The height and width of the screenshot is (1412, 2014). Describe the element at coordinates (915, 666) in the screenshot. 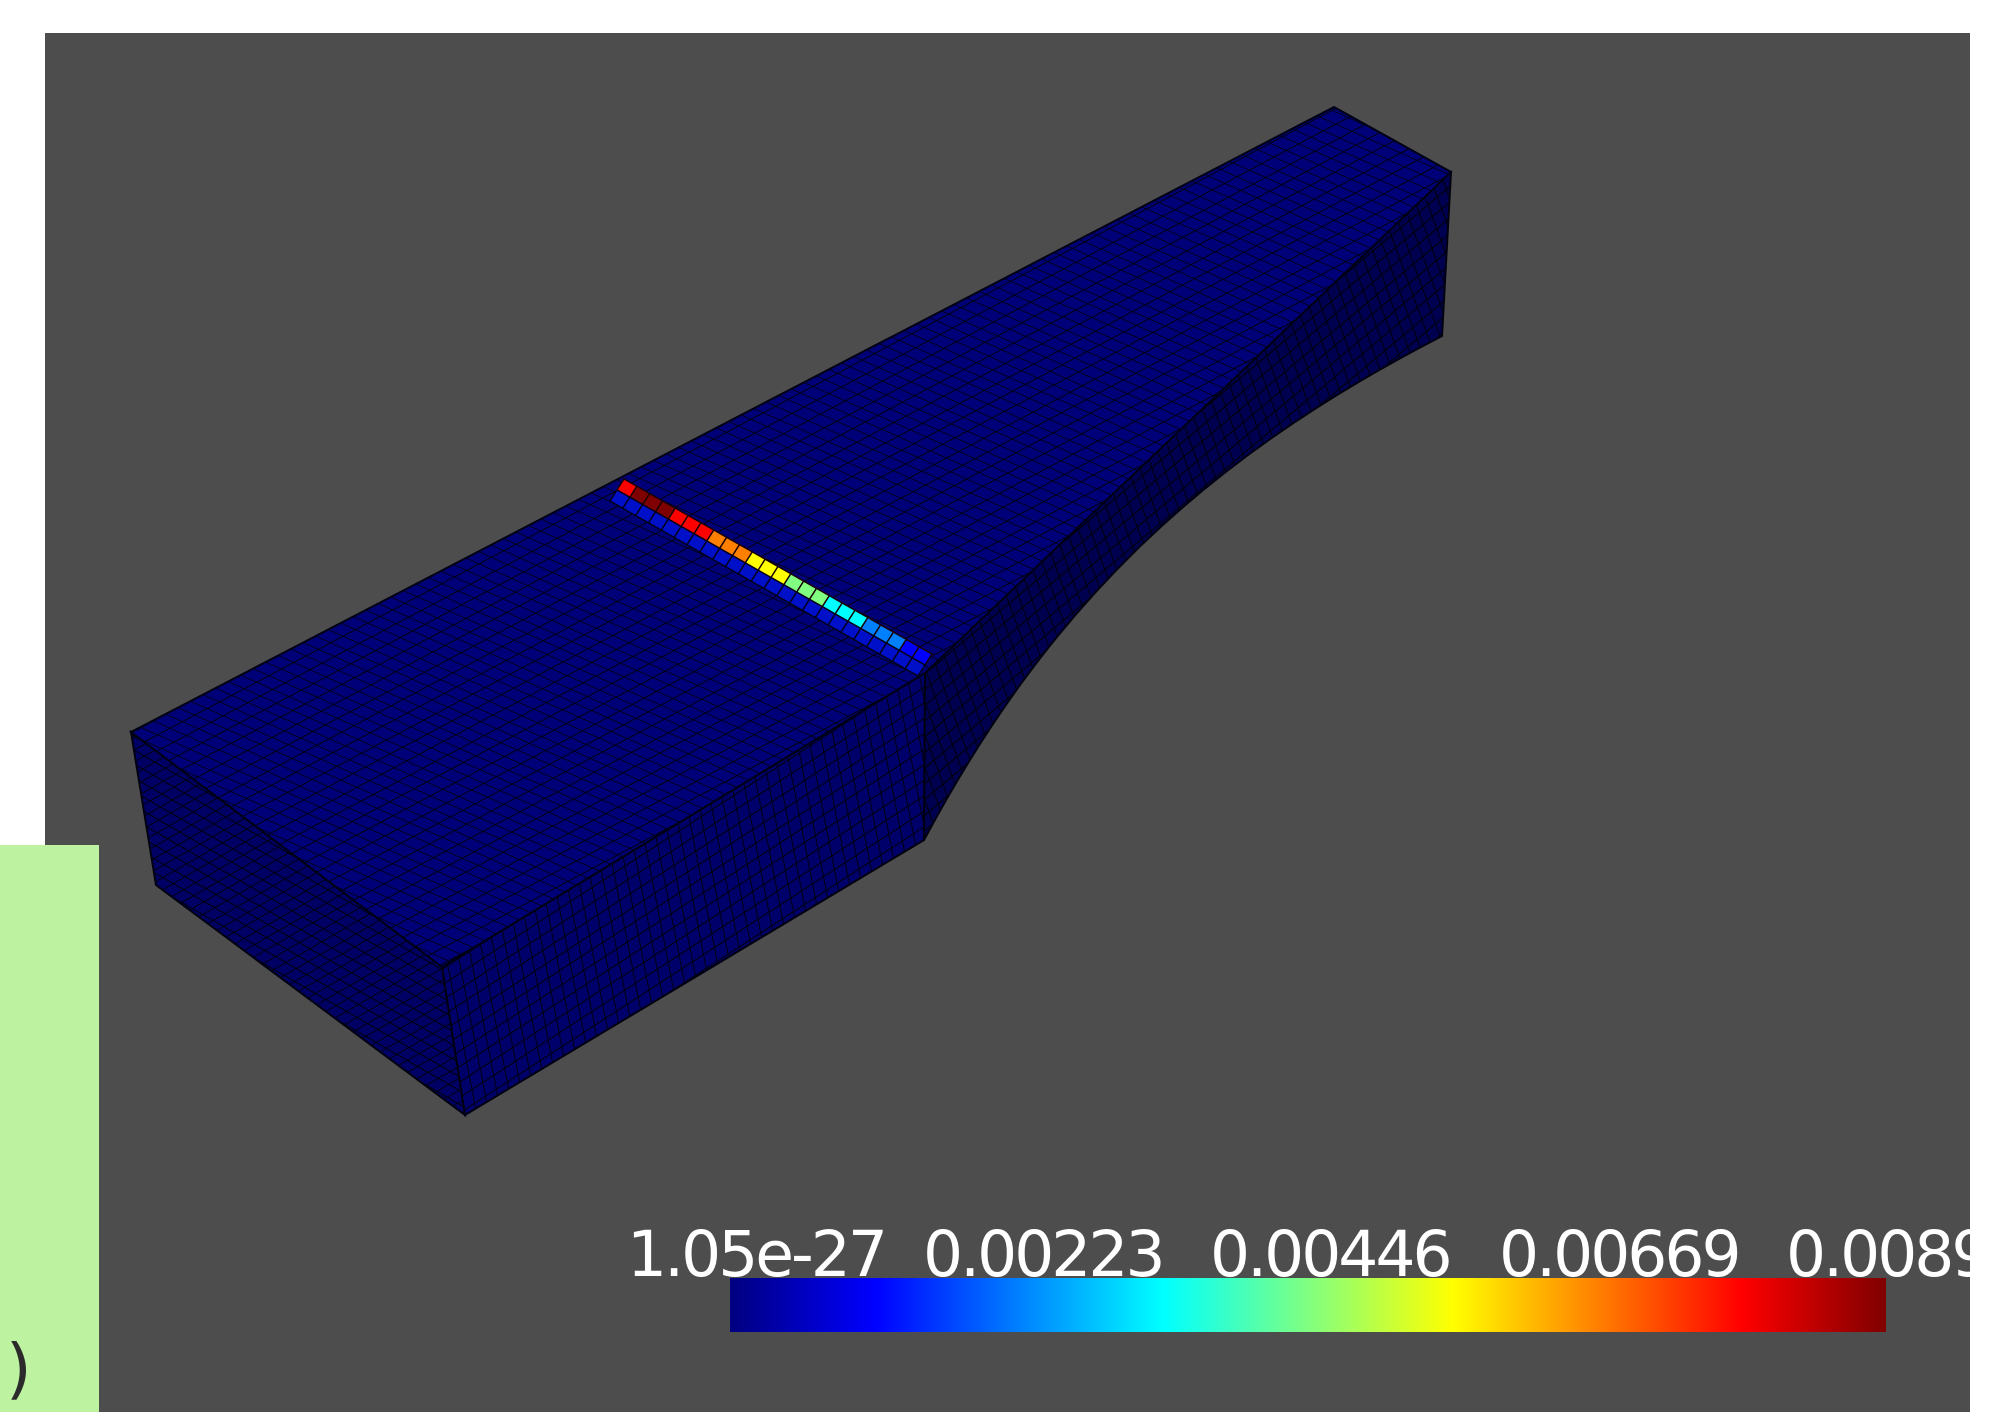

I see `colored-cell` at that location.